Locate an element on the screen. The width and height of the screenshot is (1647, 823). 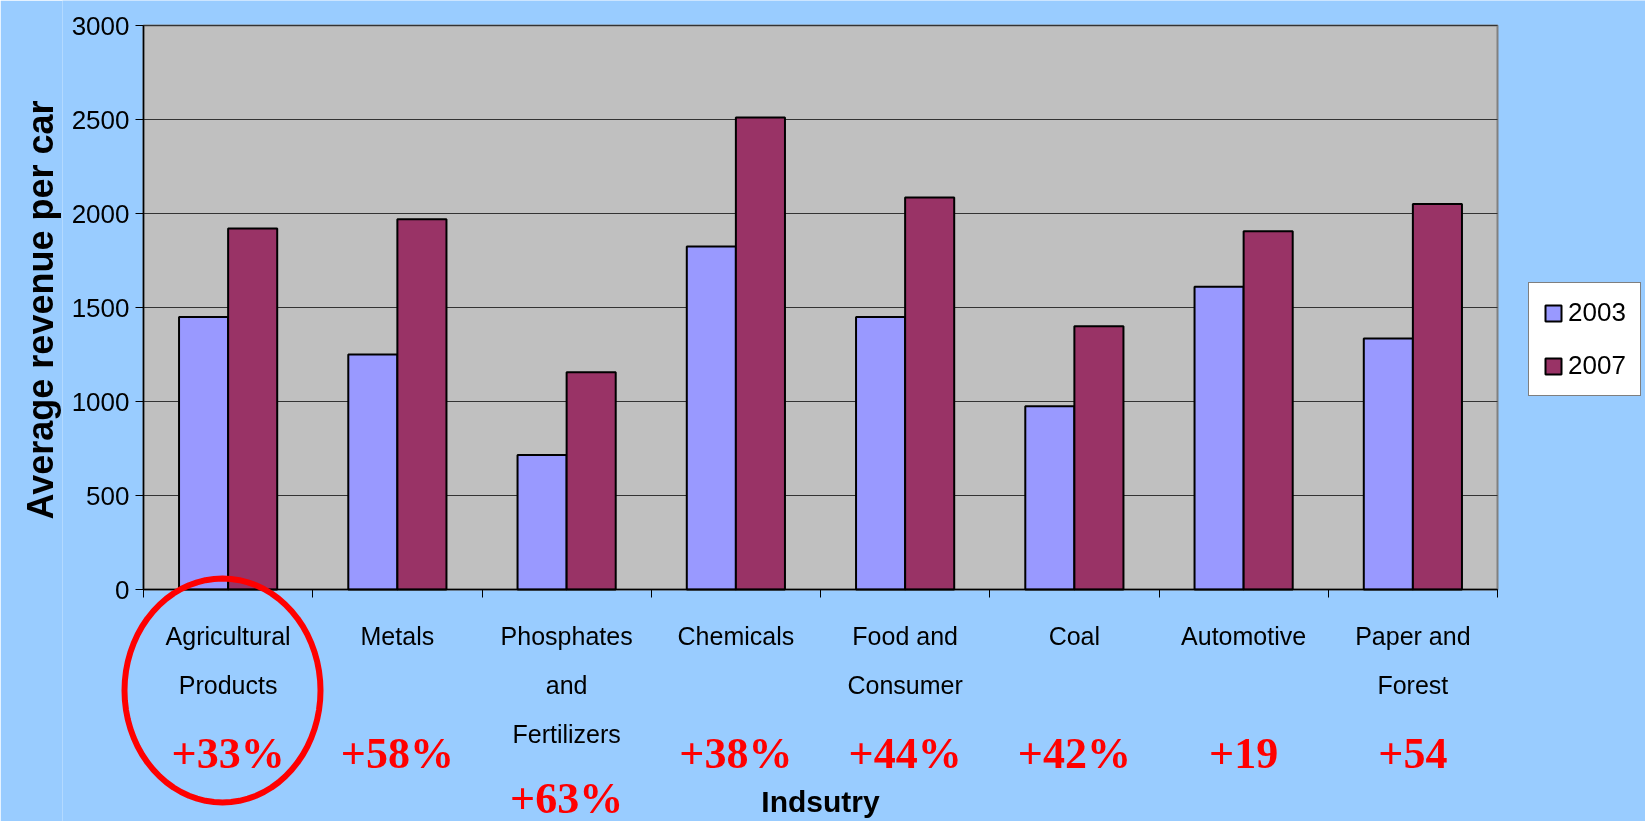
y-tick-label: 500 is located at coordinates (108, 495).